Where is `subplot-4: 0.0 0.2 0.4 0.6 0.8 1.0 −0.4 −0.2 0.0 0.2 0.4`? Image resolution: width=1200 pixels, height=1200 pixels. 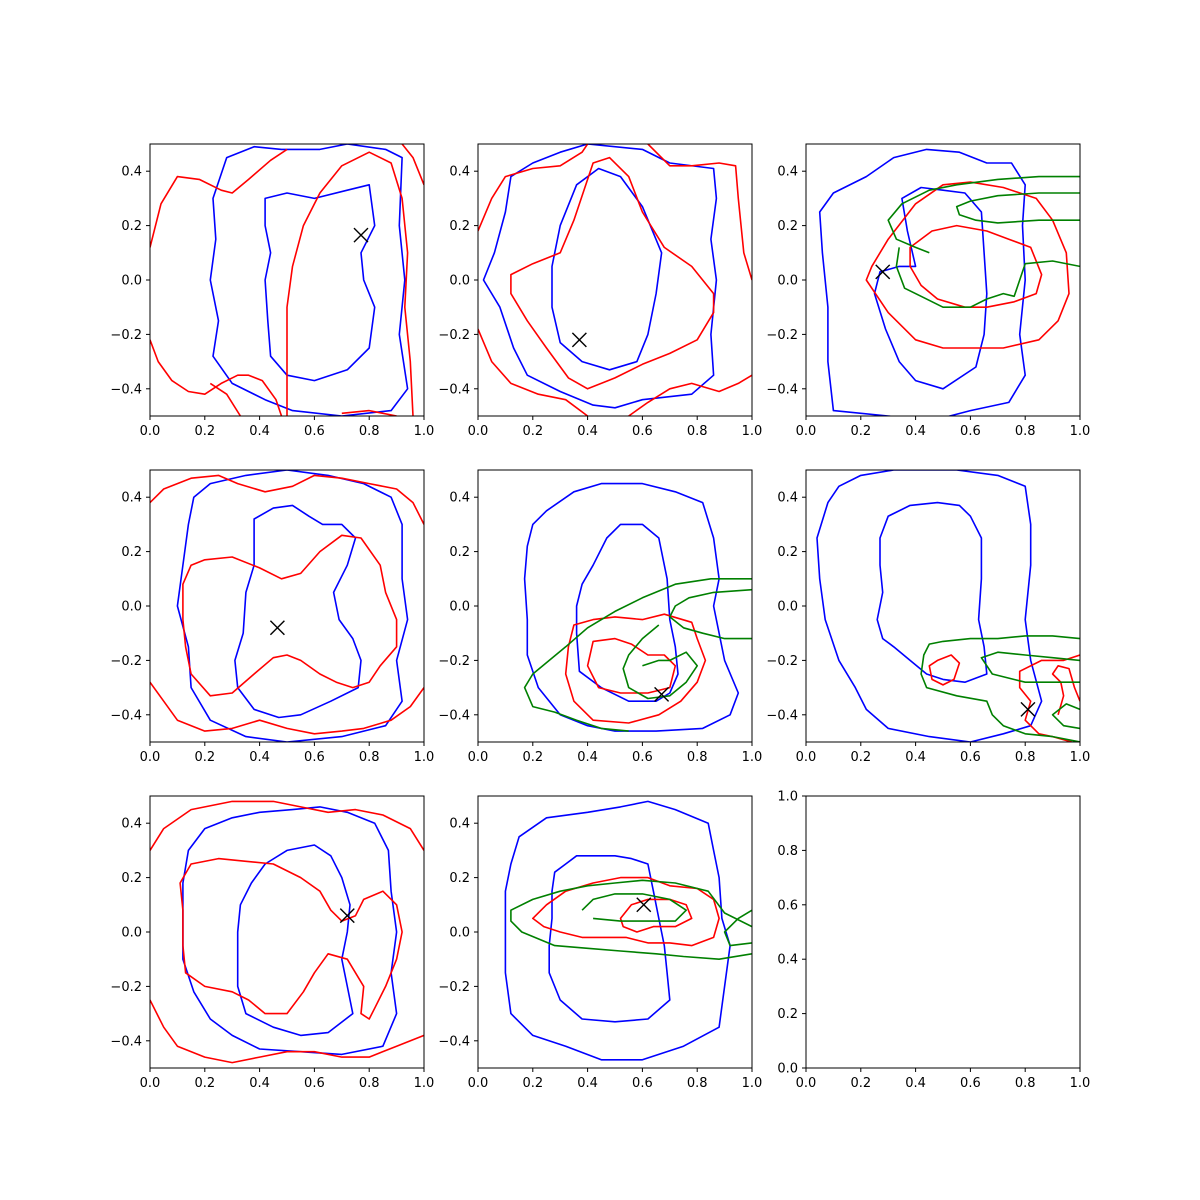
subplot-4: 0.0 0.2 0.4 0.6 0.8 1.0 −0.4 −0.2 0.0 0.2 0.4 is located at coordinates (272, 617).